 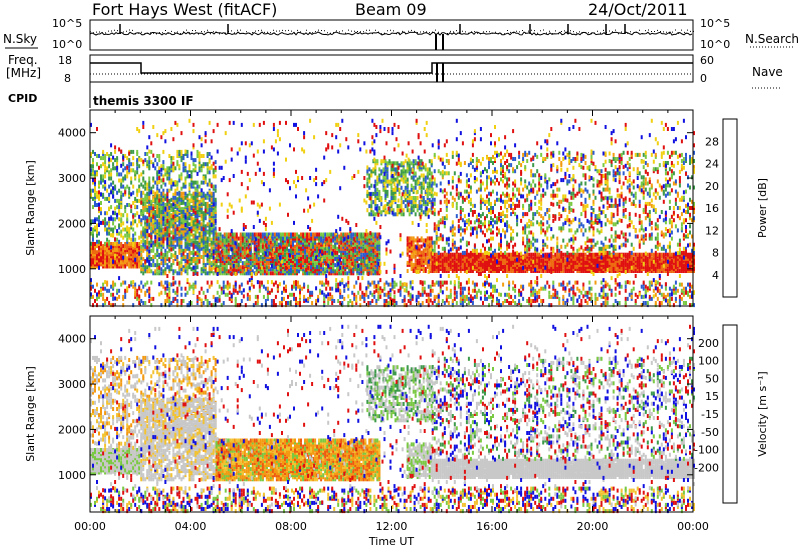 I want to click on nave-label: Nave, so click(x=767, y=72).